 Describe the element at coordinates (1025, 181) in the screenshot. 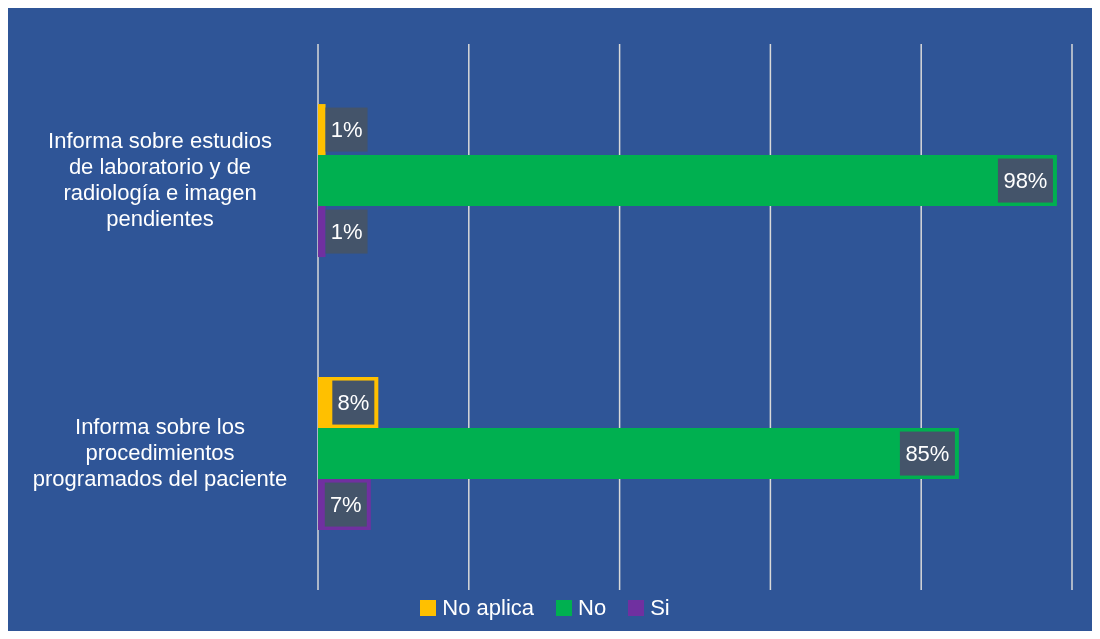

I see `data-label: 98%` at that location.